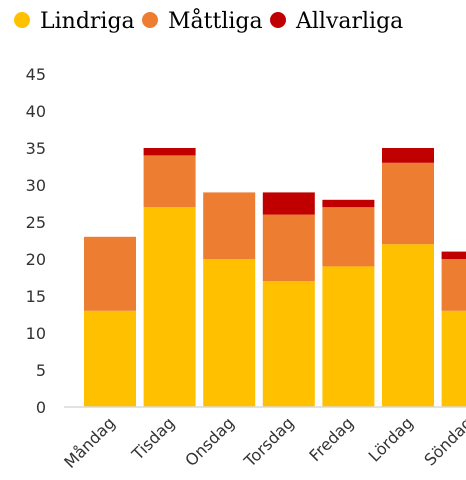 The height and width of the screenshot is (480, 466). What do you see at coordinates (36, 241) in the screenshot?
I see `y-axis-ticks: 0 5 10 15 20 25 30 35 40 45` at bounding box center [36, 241].